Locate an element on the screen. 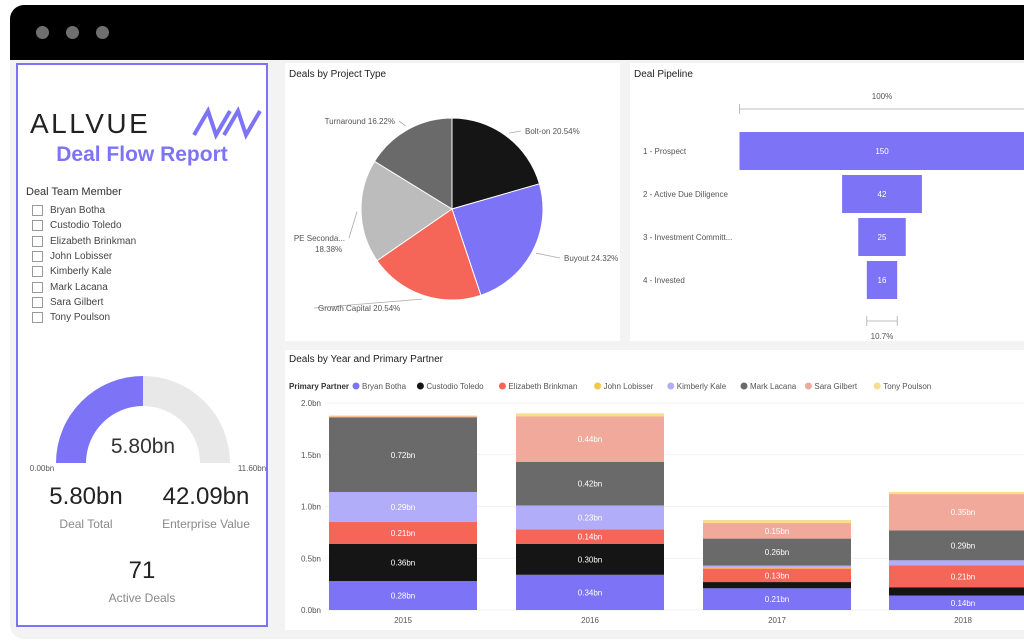  funnel-bar-label: 25 is located at coordinates (882, 237).